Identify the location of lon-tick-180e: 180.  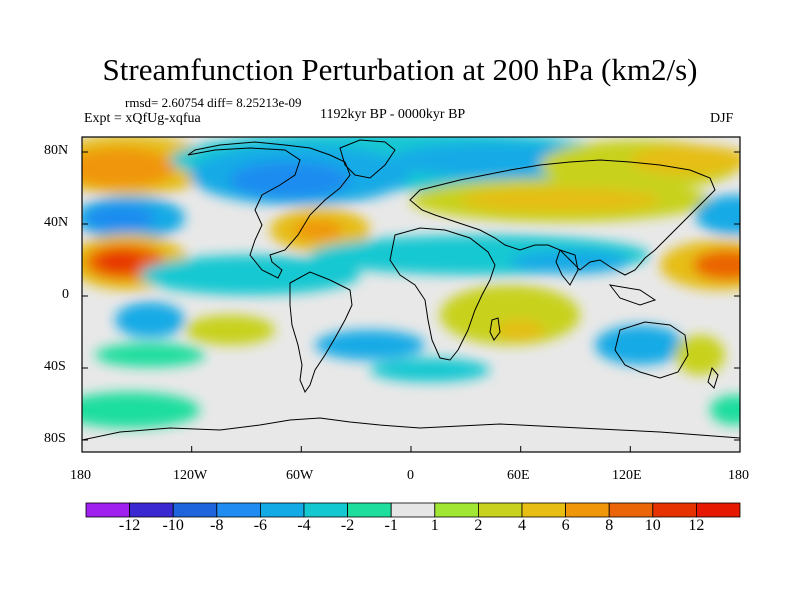
(738, 475).